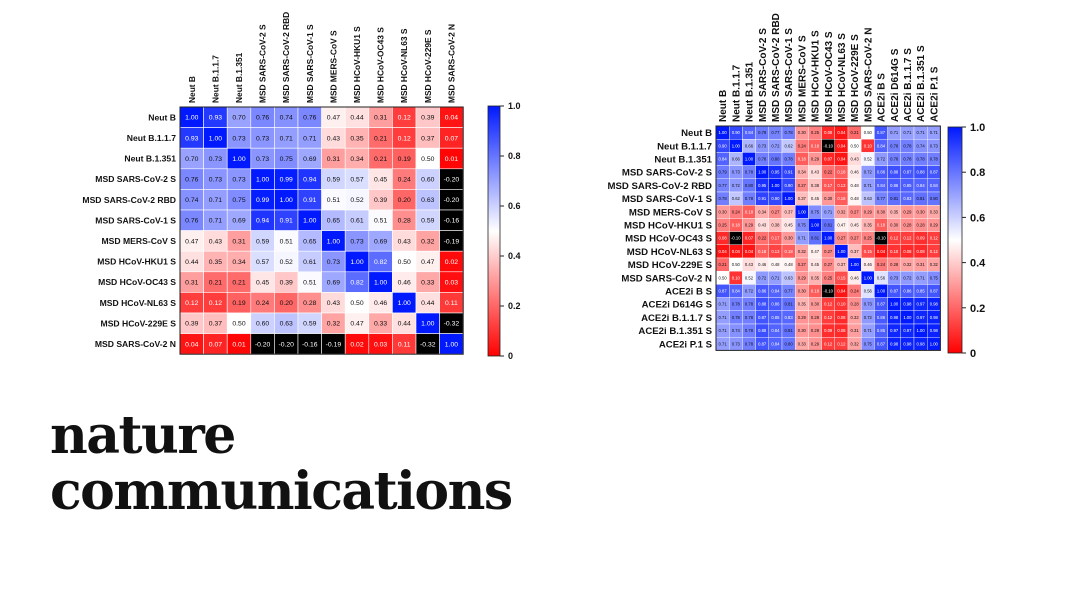  Describe the element at coordinates (380, 200) in the screenshot. I see `cell-value: 0.39` at that location.